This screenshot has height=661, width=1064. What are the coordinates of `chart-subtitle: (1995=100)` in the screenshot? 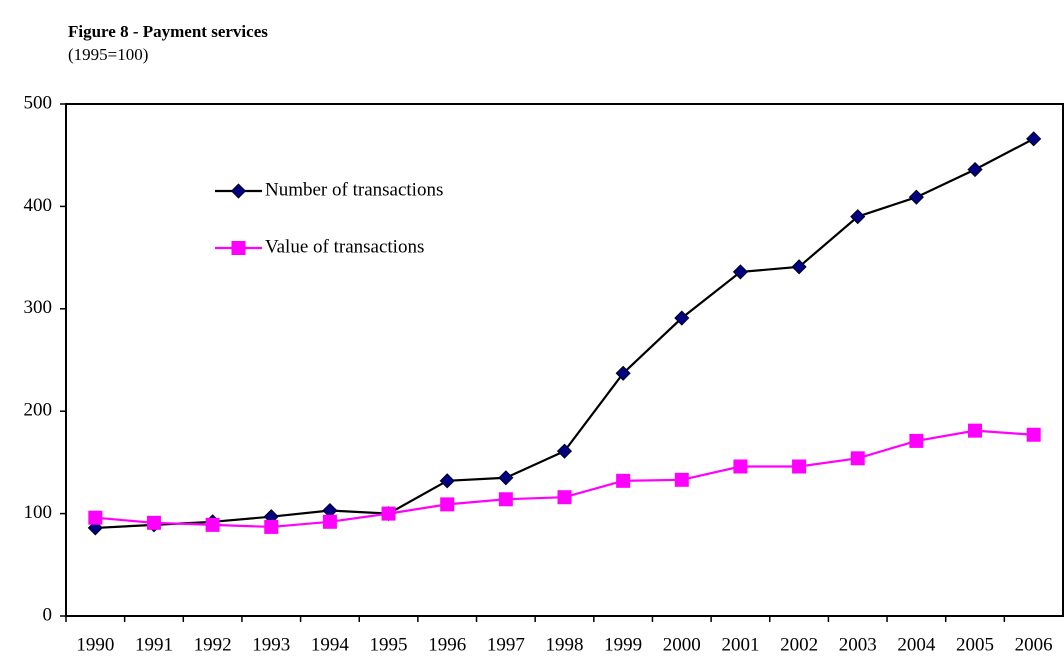 It's located at (108, 54).